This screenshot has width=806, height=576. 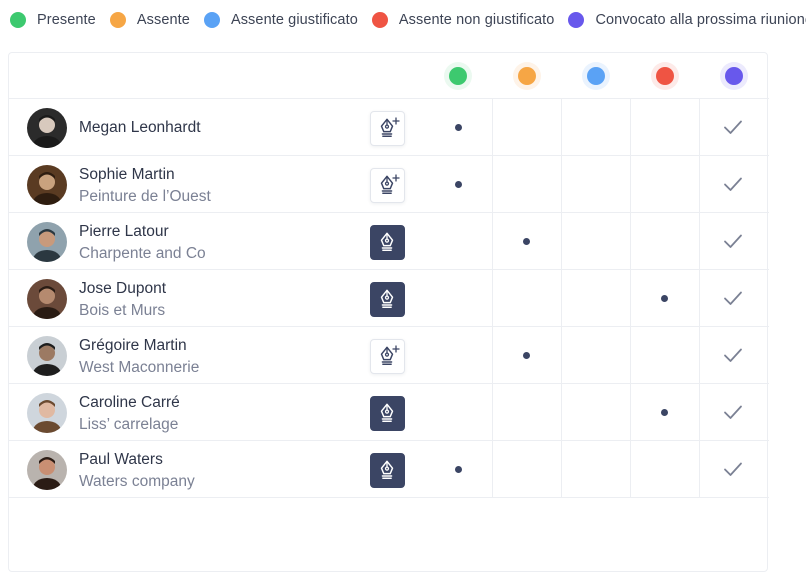 I want to click on legend-label: Assente giustificato, so click(x=294, y=20).